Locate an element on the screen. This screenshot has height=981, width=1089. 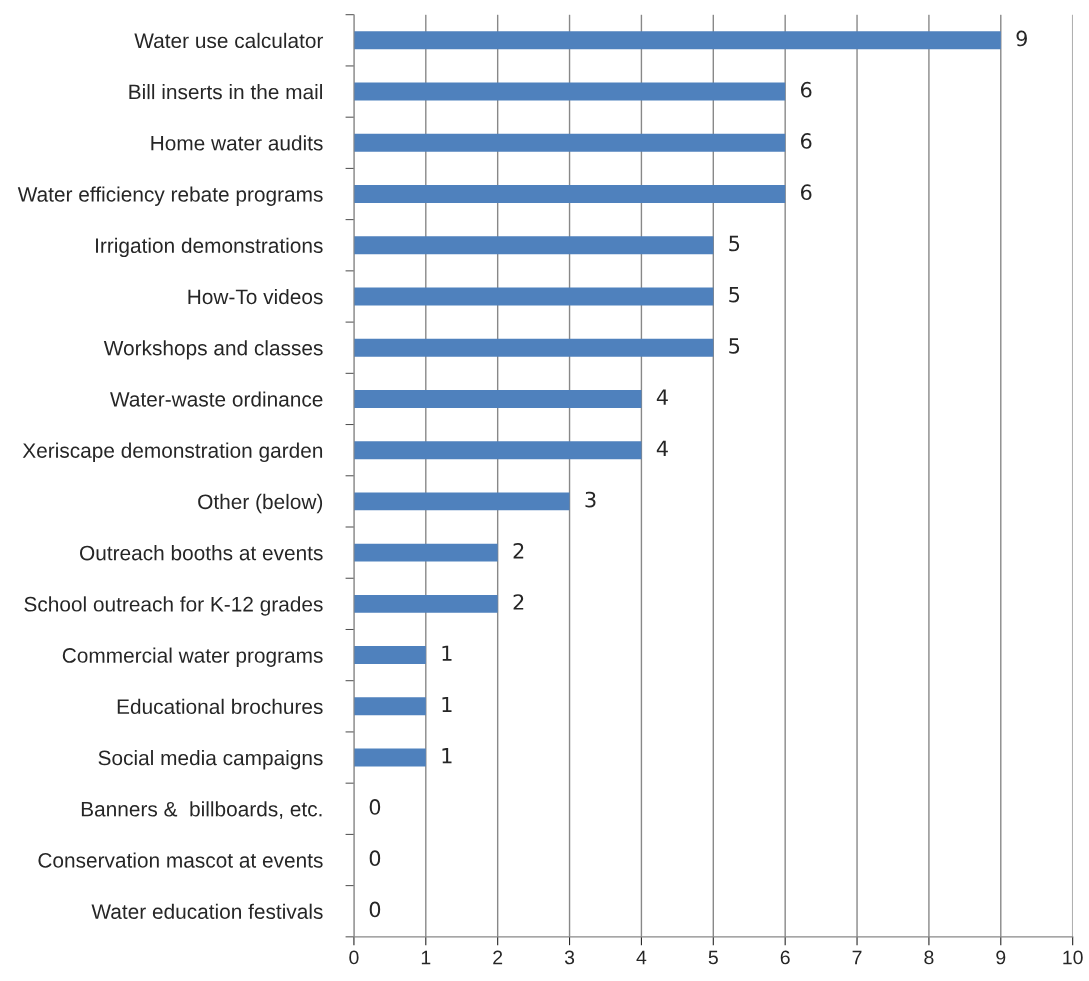
y-tick-label: Educational brochures is located at coordinates (220, 706).